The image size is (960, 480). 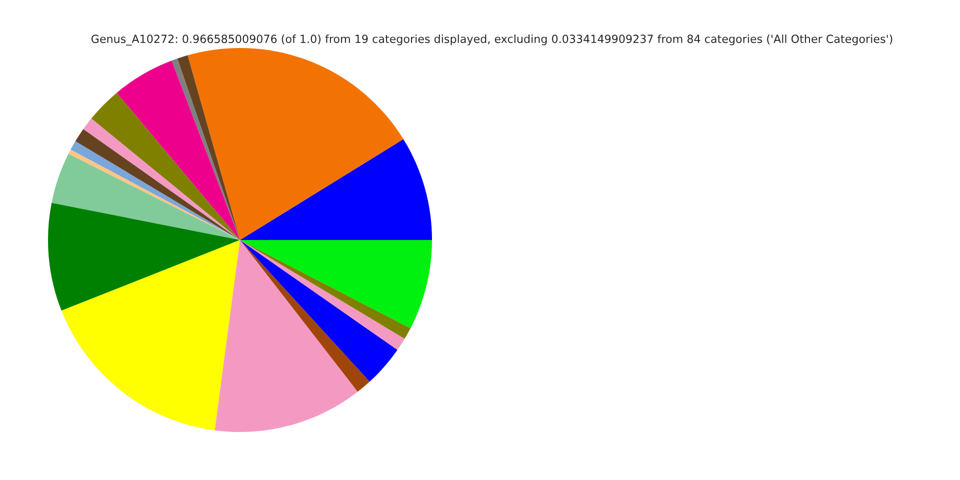 What do you see at coordinates (491, 40) in the screenshot?
I see `text: Genus_A10272: 0.966585009076 (of 1.0) from 19 categories displayed, excluding 0.0334149909237 from 84 categories ('All Other Categories')` at bounding box center [491, 40].